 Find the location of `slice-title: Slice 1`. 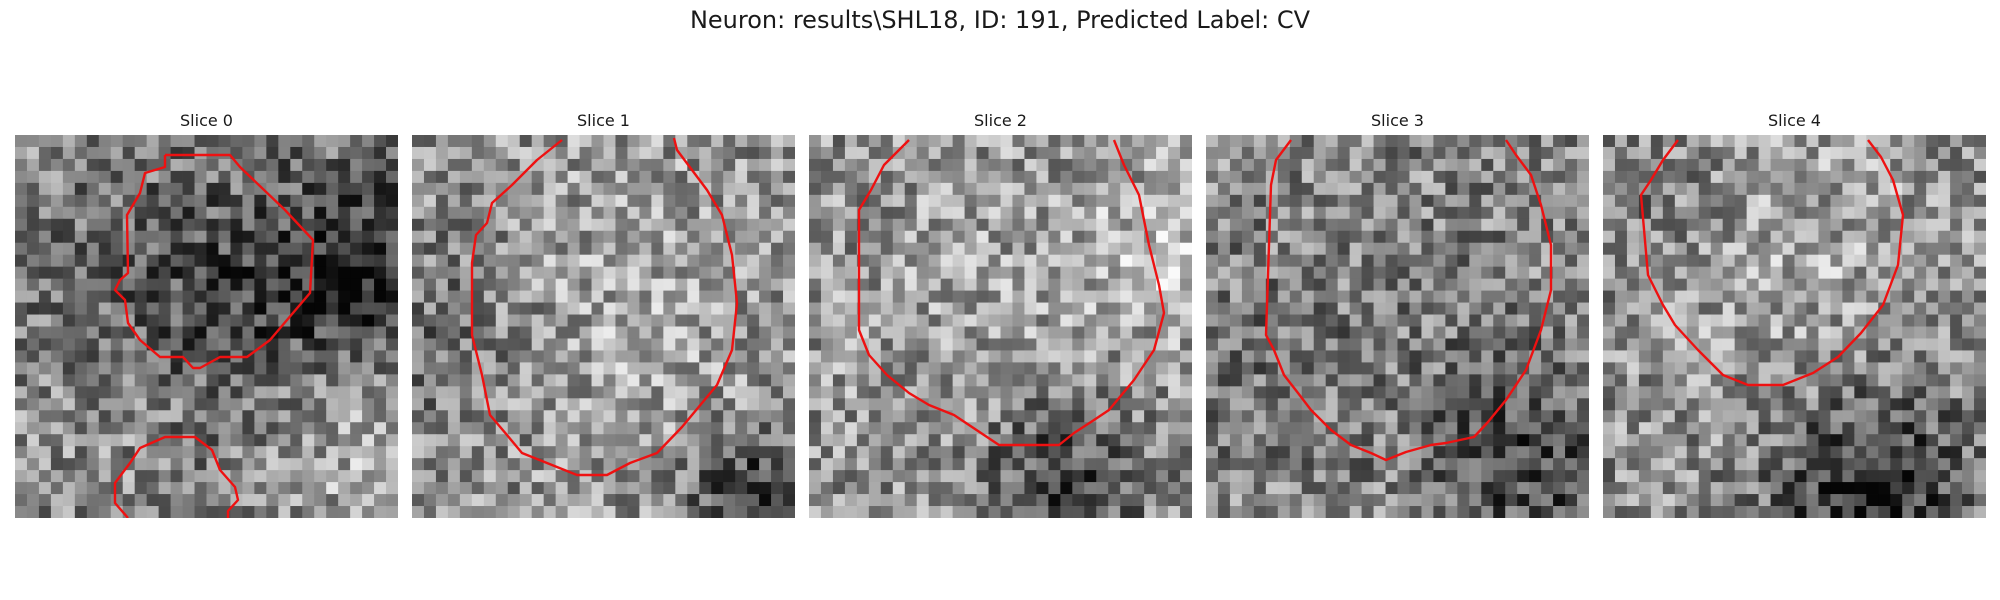

slice-title: Slice 1 is located at coordinates (603, 120).